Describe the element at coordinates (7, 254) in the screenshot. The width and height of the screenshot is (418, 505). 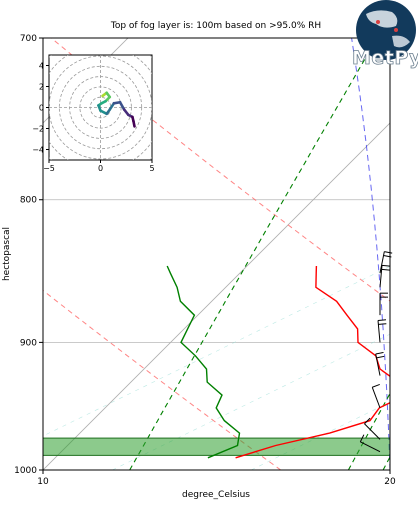
I see `y-axis-label: hectopascal` at that location.